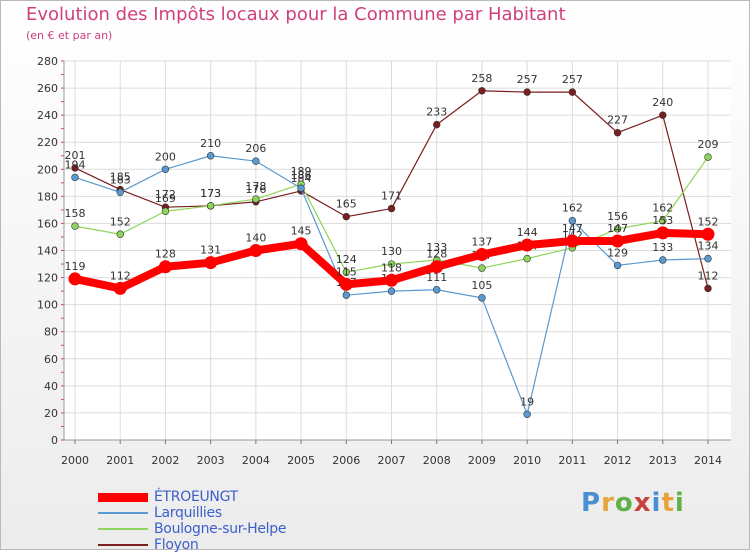 The image size is (750, 553). Describe the element at coordinates (51, 386) in the screenshot. I see `y-tick-label: 40` at that location.